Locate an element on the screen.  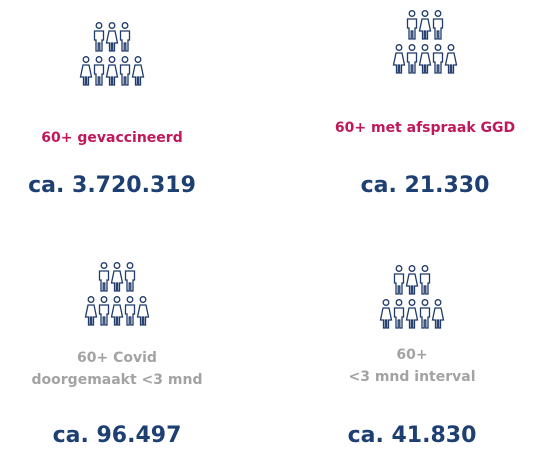
card-label: 60+ Covid is located at coordinates (117, 358).